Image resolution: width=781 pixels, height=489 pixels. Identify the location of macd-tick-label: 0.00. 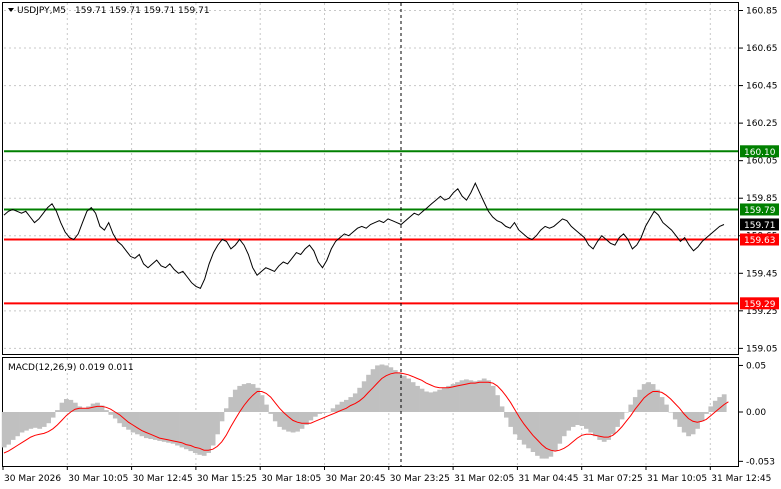
(756, 413).